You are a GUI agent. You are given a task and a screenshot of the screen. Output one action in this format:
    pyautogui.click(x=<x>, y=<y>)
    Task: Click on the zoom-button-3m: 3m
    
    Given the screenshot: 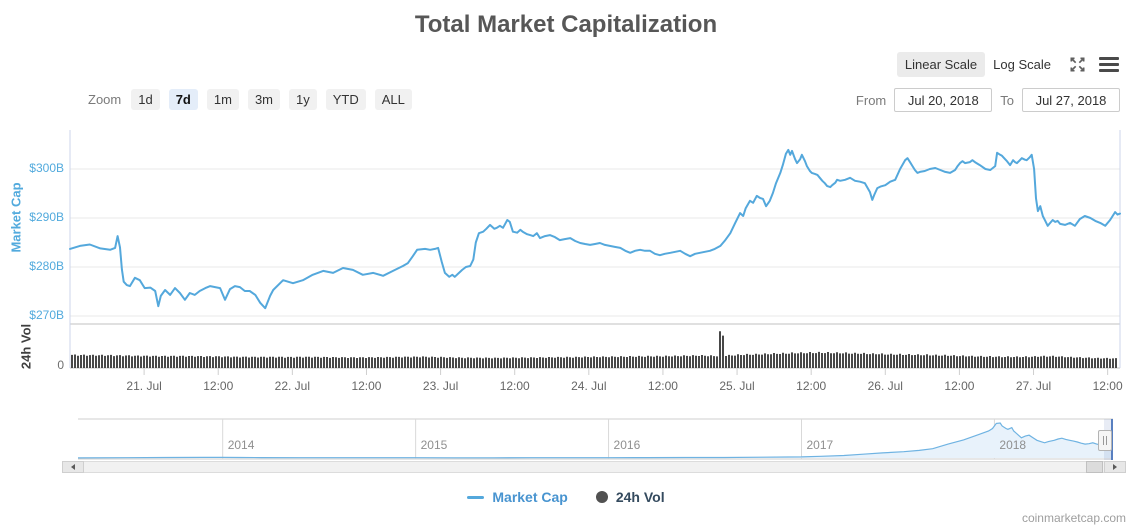 What is the action you would take?
    pyautogui.click(x=263, y=99)
    